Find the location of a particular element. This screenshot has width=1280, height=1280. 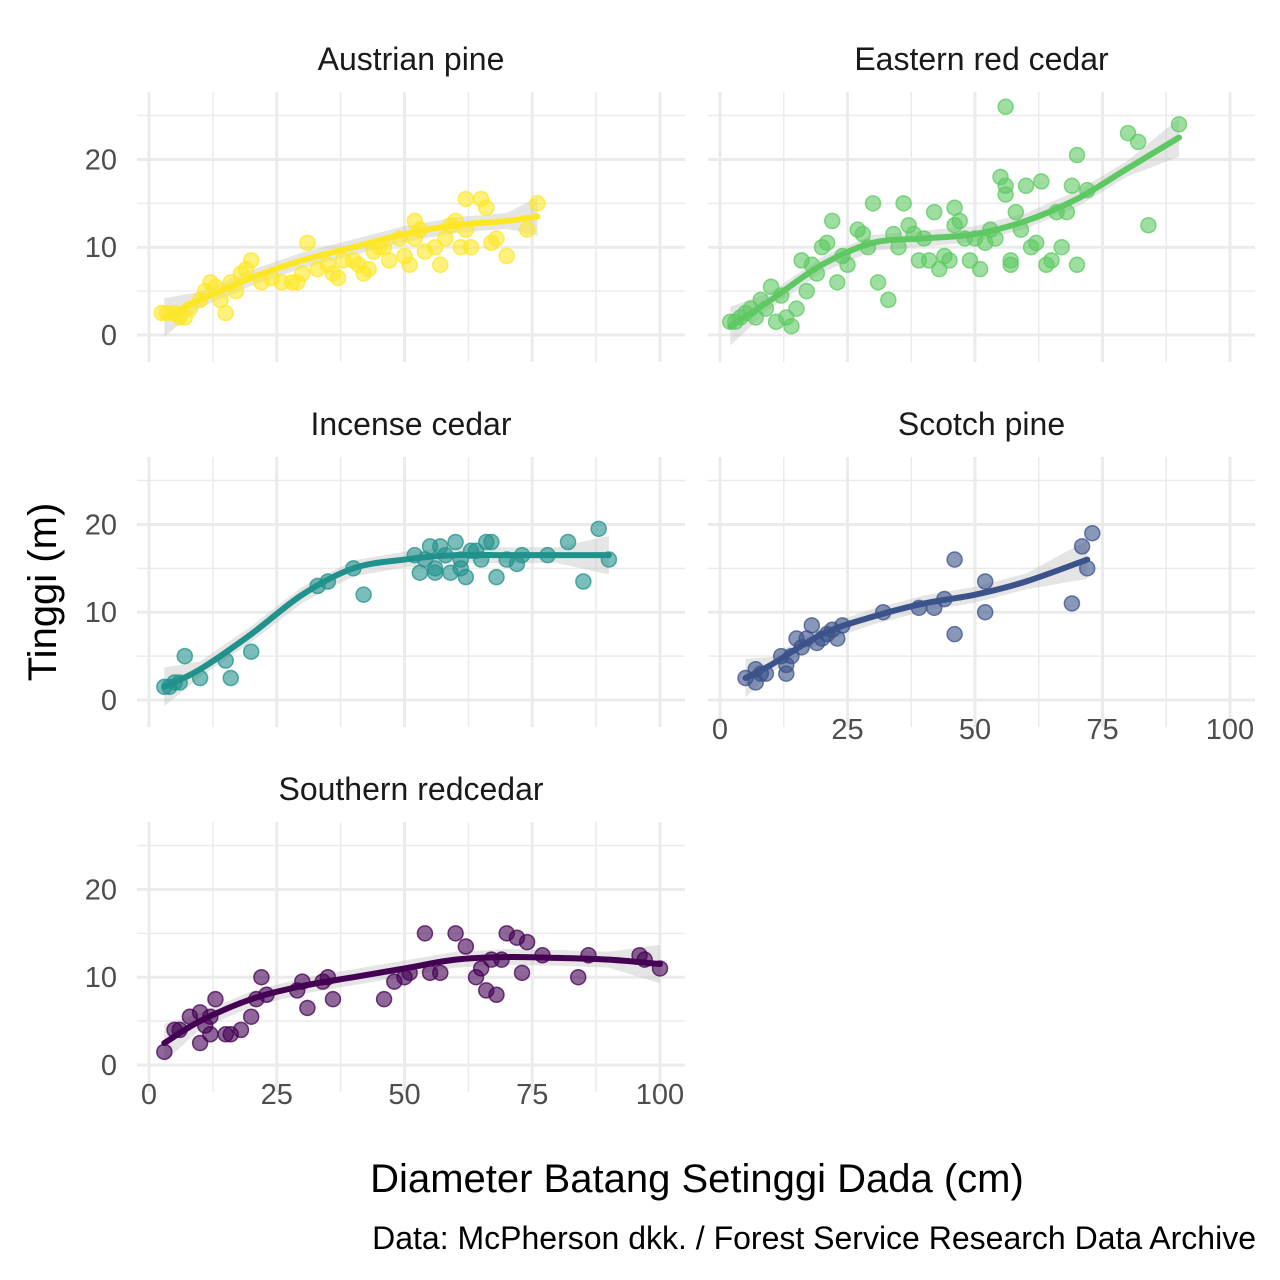

x-tick-label: 0 is located at coordinates (720, 730).